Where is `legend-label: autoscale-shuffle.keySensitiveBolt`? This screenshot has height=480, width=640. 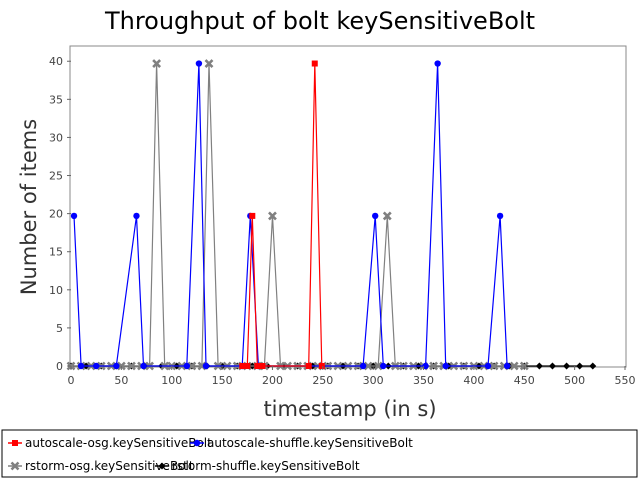
legend-label: autoscale-shuffle.keySensitiveBolt is located at coordinates (310, 443).